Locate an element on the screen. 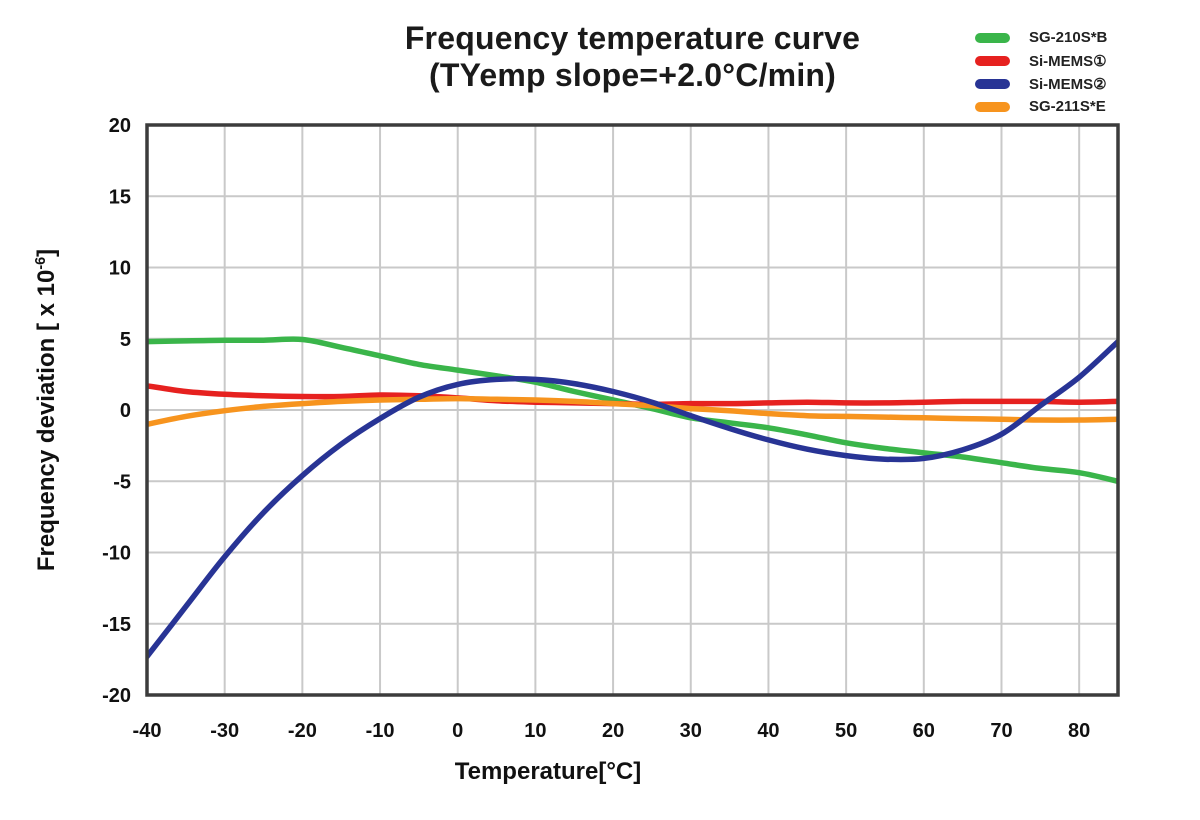 This screenshot has width=1200, height=820. x-tick-label: 70 is located at coordinates (1001, 731).